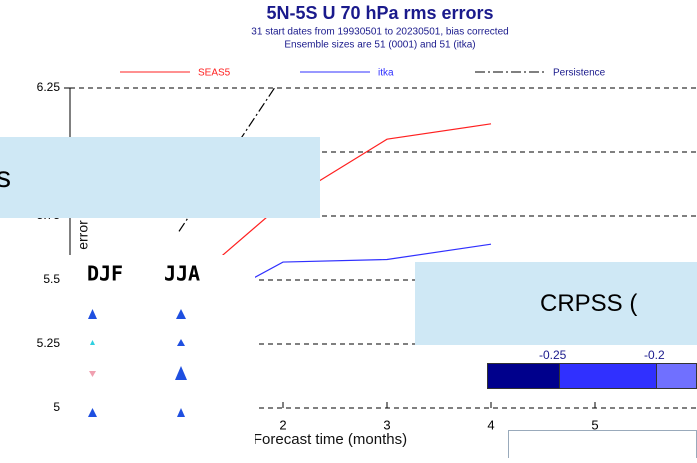 This screenshot has height=463, width=697. Describe the element at coordinates (602, 444) in the screenshot. I see `map-panel` at that location.